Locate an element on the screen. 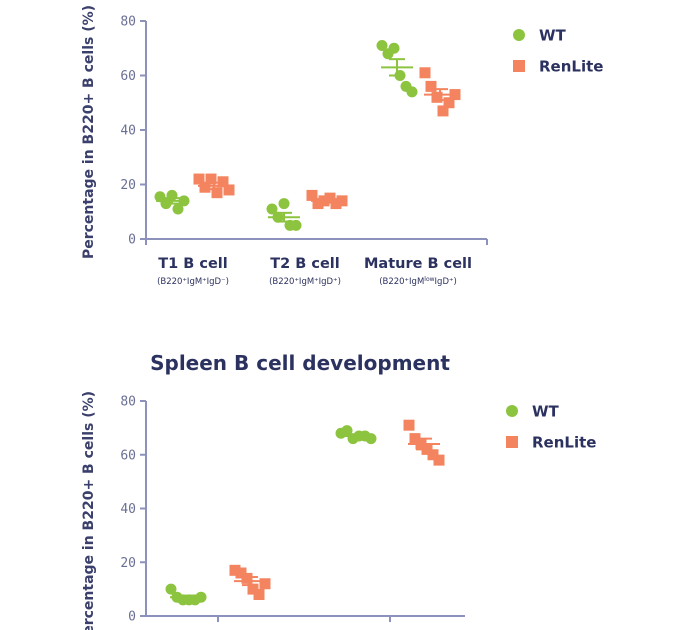  chart-1-data-marks is located at coordinates (307, 135).